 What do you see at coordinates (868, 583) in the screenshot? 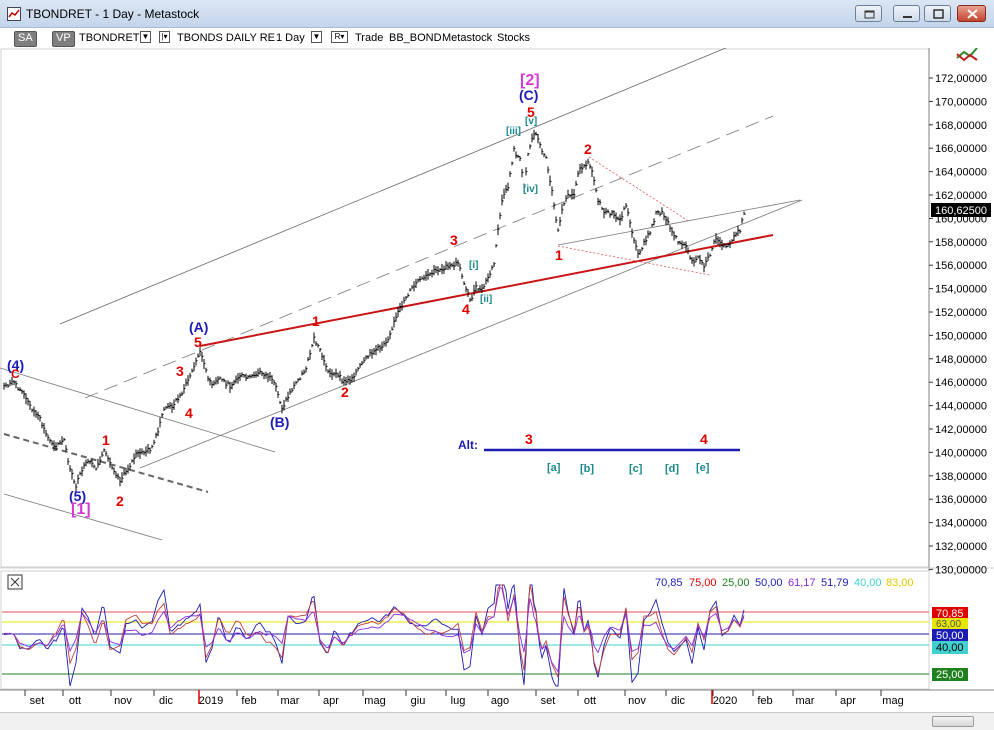
I see `indicator-value: 40,00` at bounding box center [868, 583].